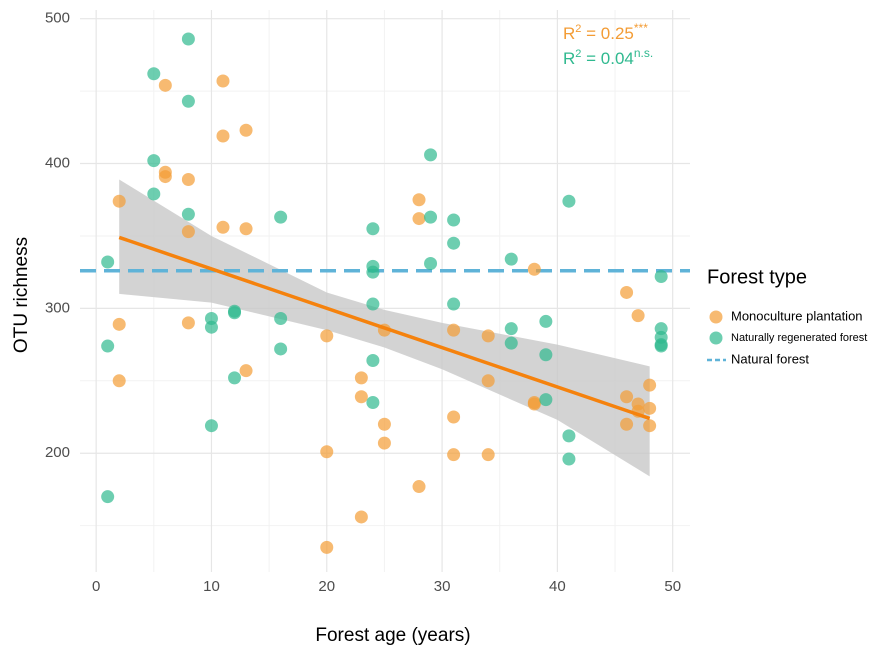 This screenshot has width=891, height=651. I want to click on legend-label: Naturally regenerated forest, so click(799, 338).